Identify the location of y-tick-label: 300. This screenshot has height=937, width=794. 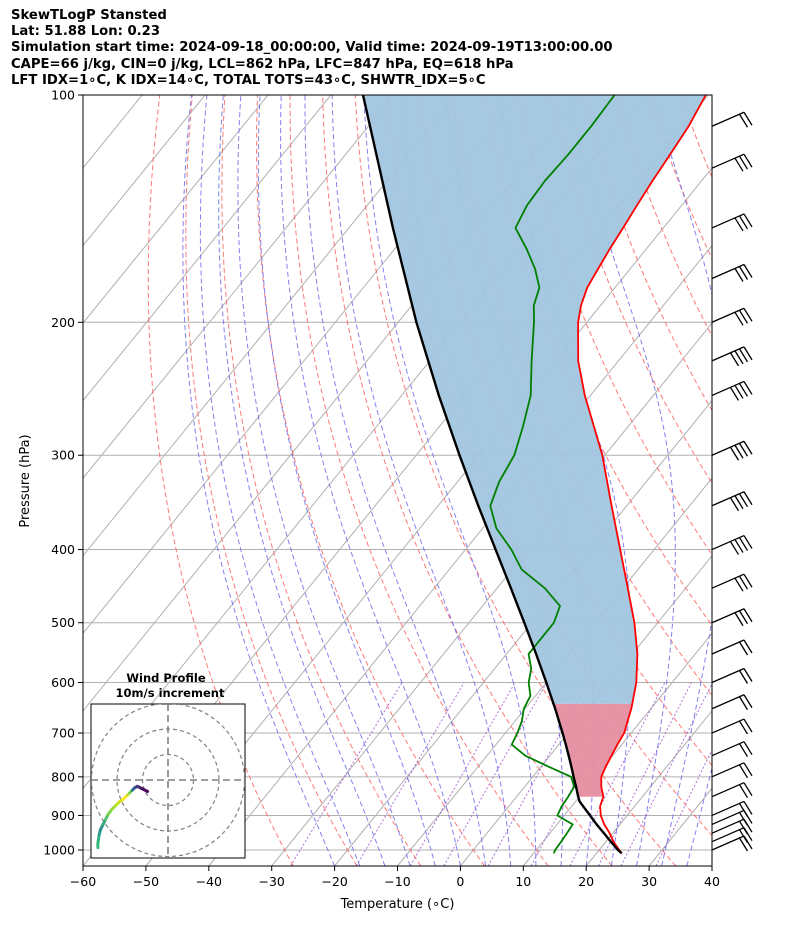
(63, 455).